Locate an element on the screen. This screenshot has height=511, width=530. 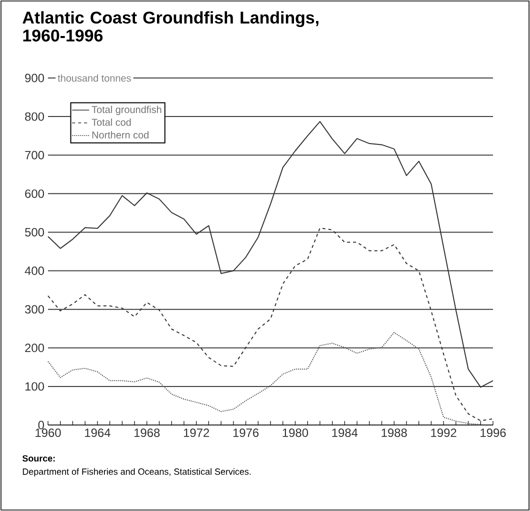
y-axis-title: thousand tonnes is located at coordinates (94, 78).